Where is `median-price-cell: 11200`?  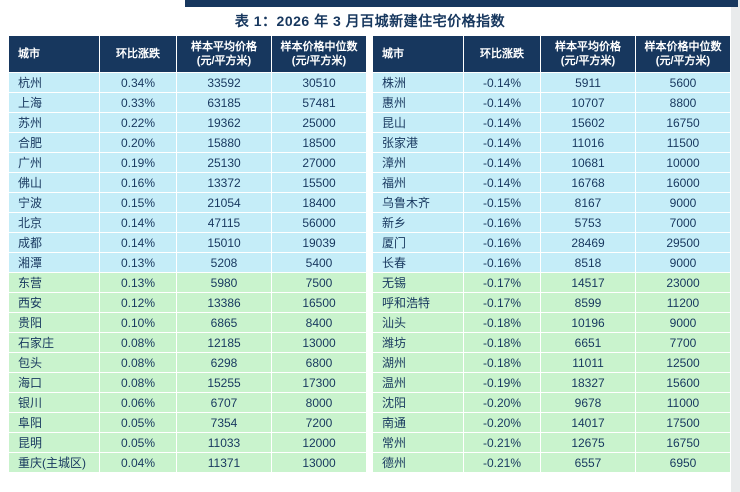 median-price-cell: 11200 is located at coordinates (683, 302).